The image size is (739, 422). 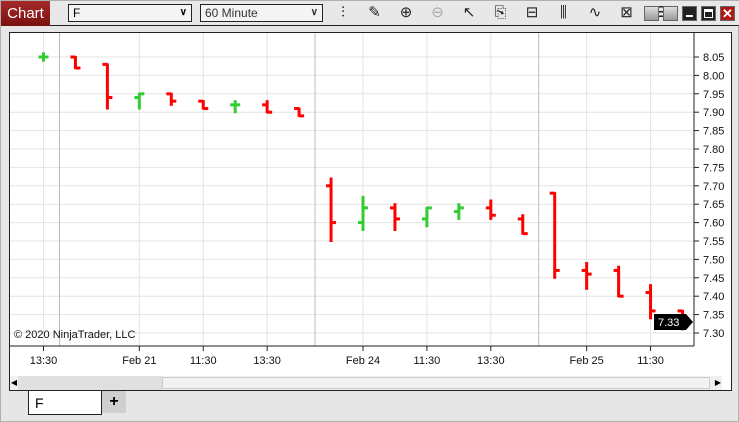 What do you see at coordinates (713, 132) in the screenshot?
I see `price-label: 7.85` at bounding box center [713, 132].